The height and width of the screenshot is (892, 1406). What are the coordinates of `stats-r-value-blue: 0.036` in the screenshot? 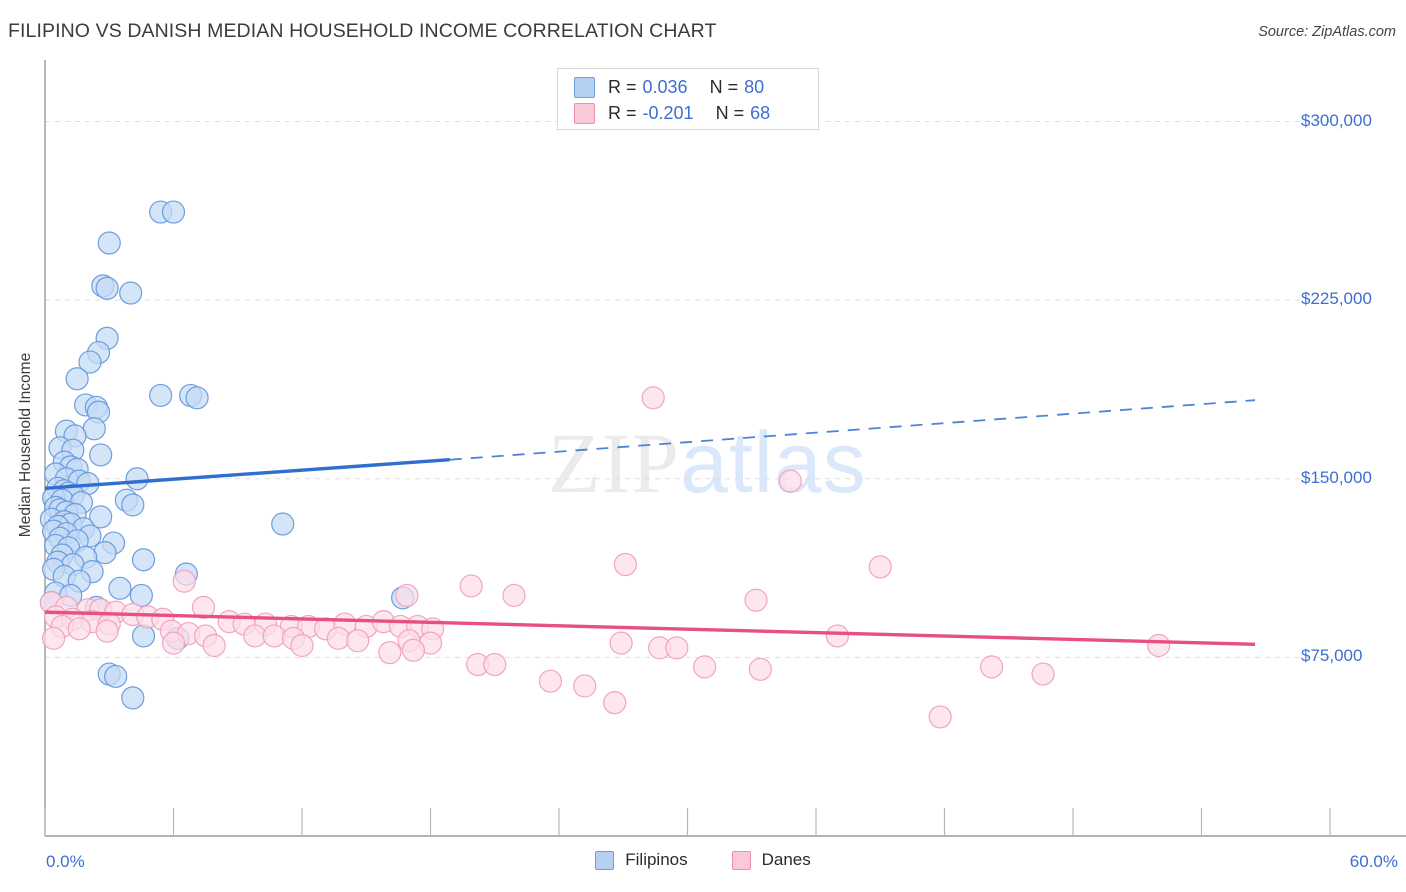 It's located at (665, 86).